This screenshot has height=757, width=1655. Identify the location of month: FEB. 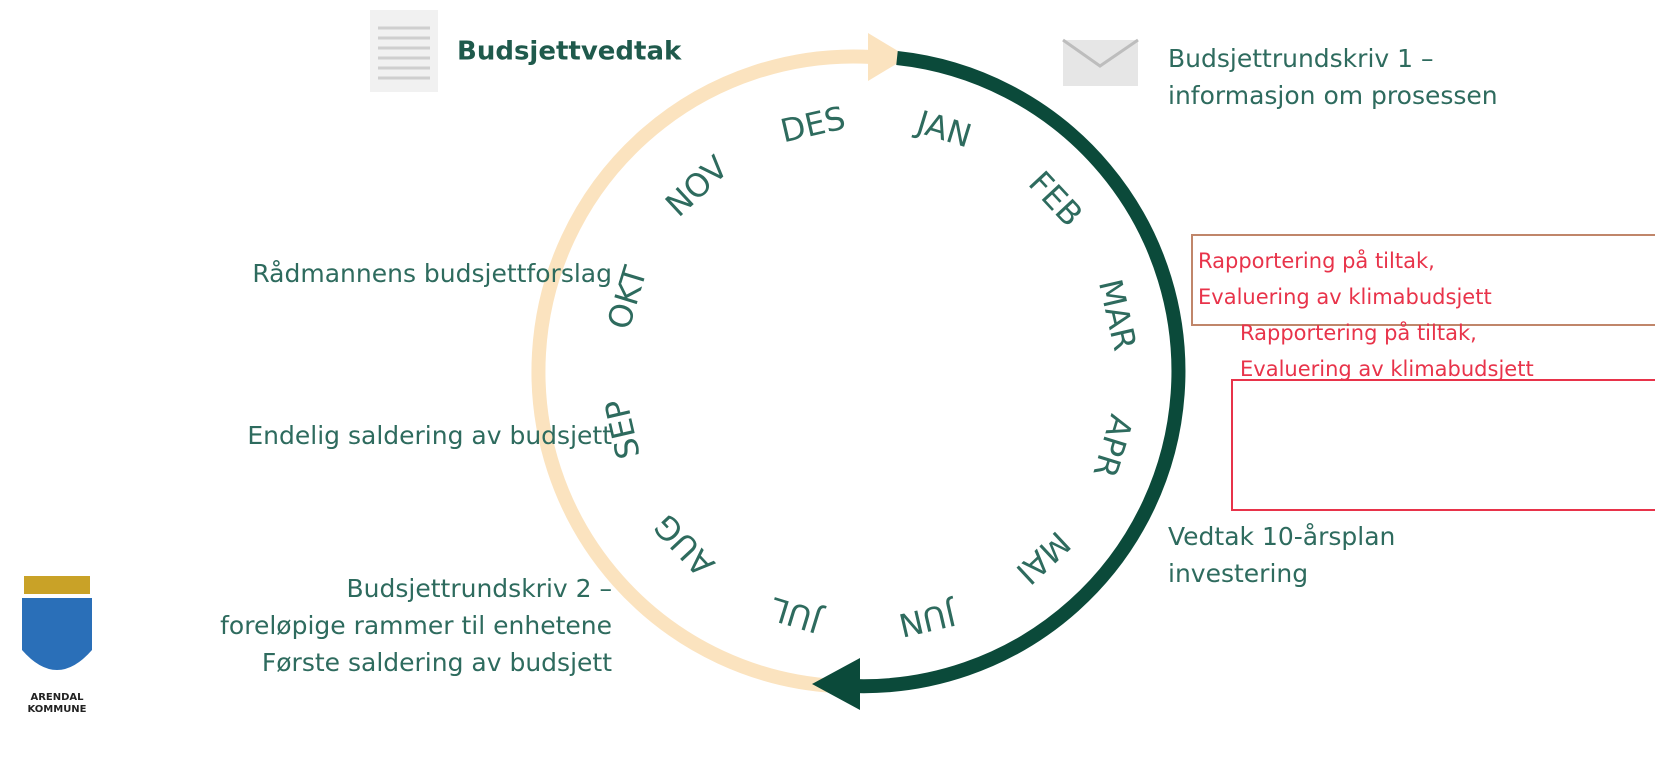
(1055, 199).